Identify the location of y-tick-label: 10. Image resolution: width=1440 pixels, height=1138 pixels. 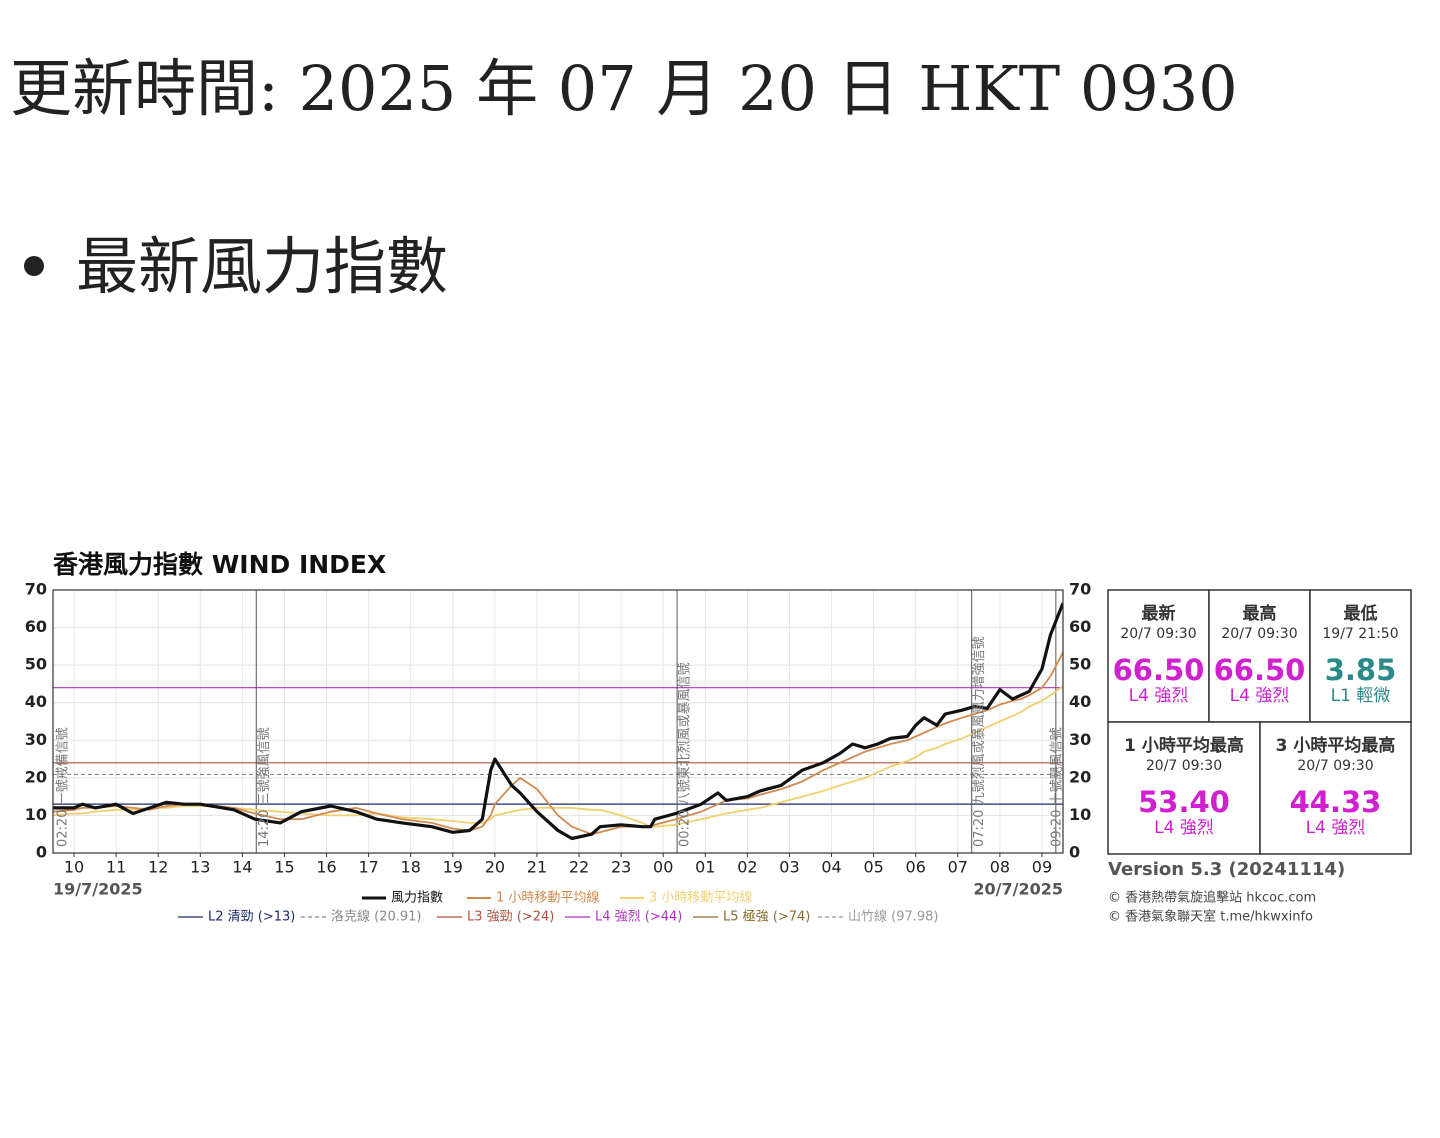
(36, 814).